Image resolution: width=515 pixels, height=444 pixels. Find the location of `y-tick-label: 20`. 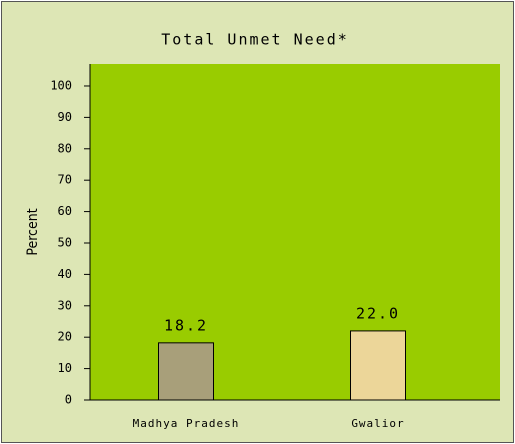

y-tick-label: 20 is located at coordinates (65, 337).